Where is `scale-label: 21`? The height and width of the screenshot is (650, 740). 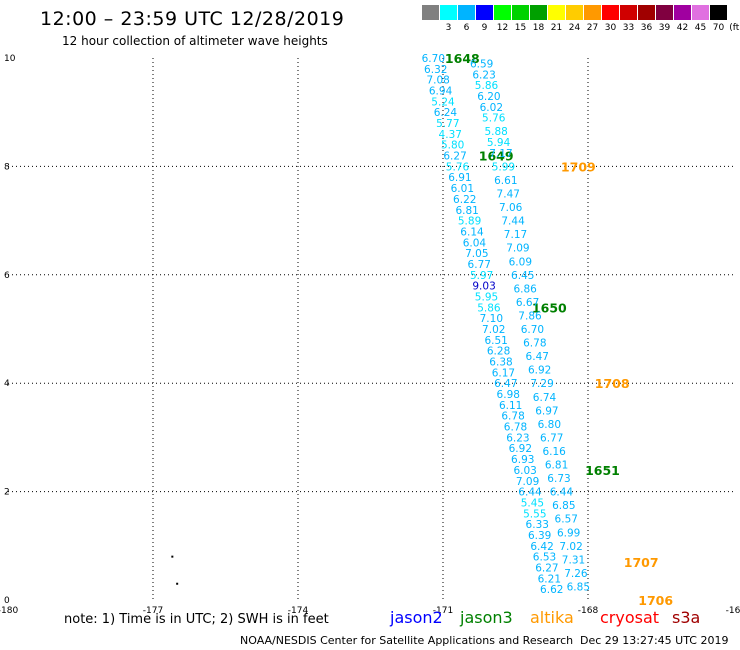 scale-label: 21 is located at coordinates (556, 28).